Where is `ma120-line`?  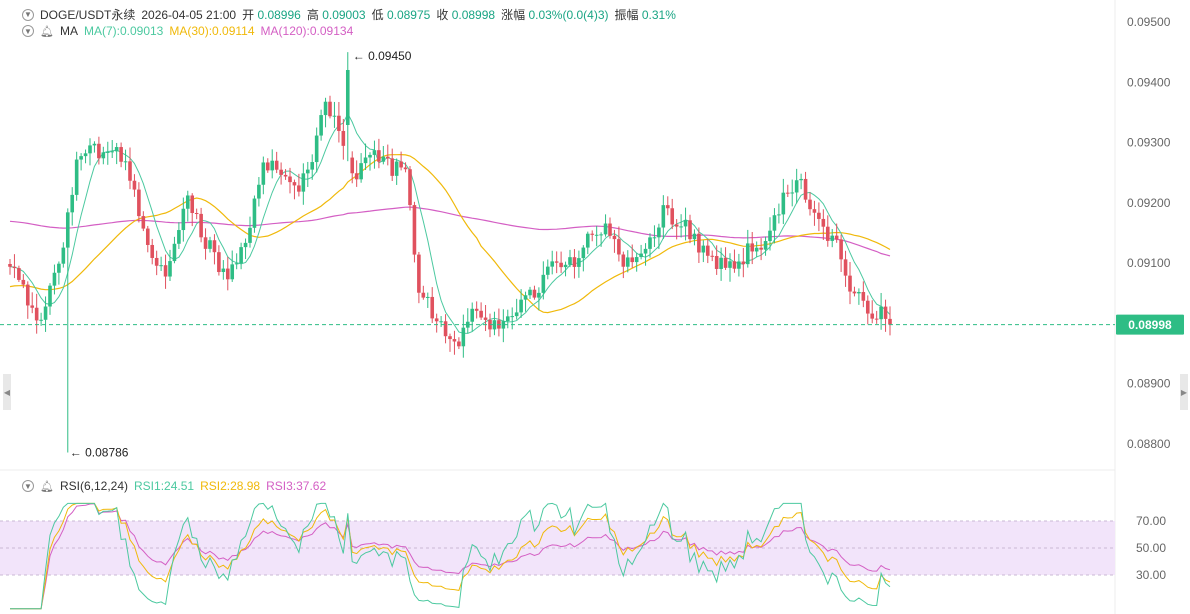
ma120-line is located at coordinates (450, 231).